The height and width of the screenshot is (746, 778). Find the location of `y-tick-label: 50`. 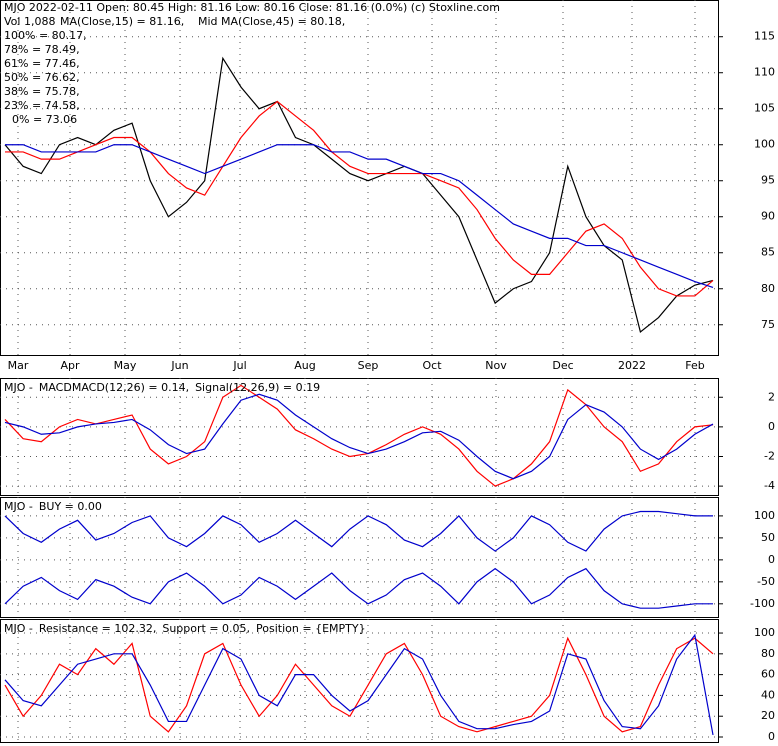

y-tick-label: 50 is located at coordinates (768, 537).